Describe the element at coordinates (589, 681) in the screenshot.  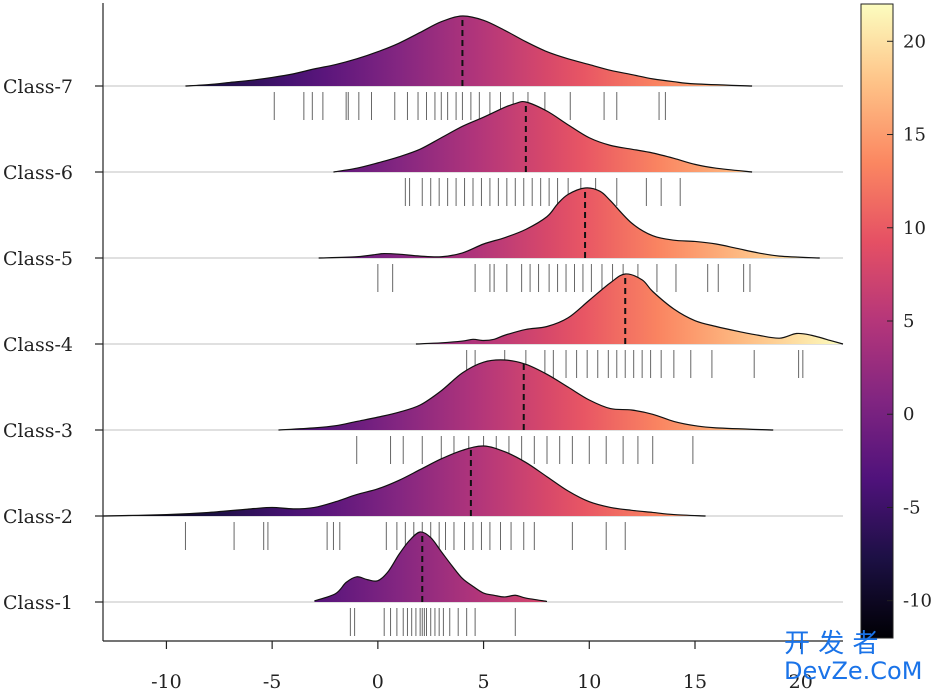
I see `x-tick-label: 10` at that location.